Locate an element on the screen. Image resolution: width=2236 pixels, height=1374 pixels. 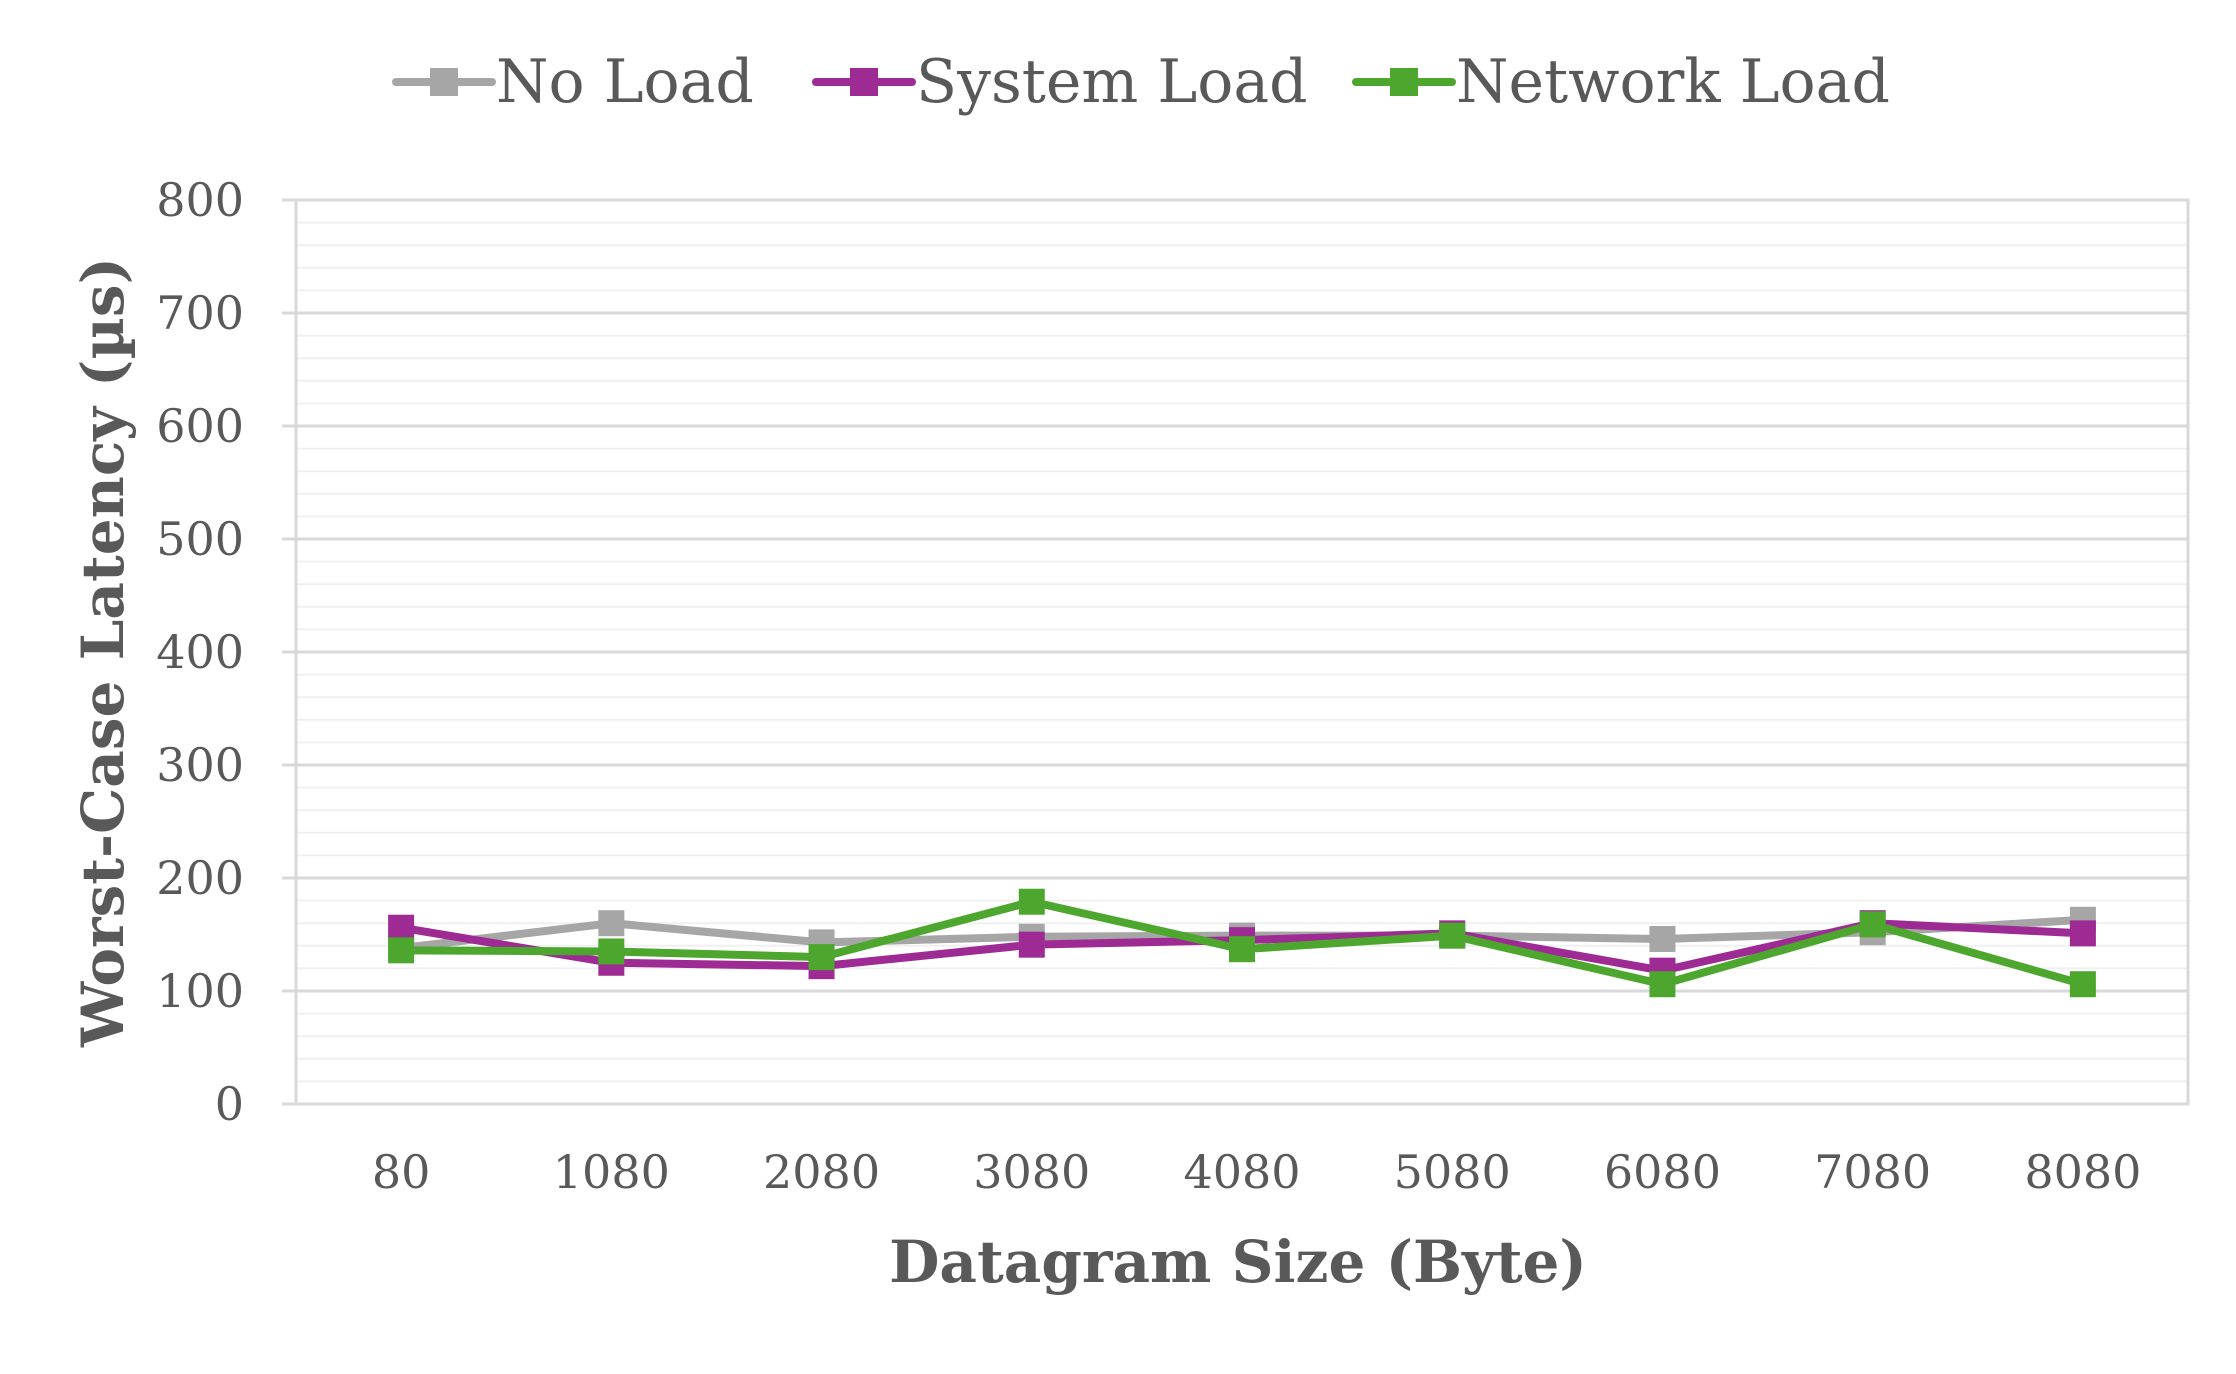
series-markers is located at coordinates (1242, 943).